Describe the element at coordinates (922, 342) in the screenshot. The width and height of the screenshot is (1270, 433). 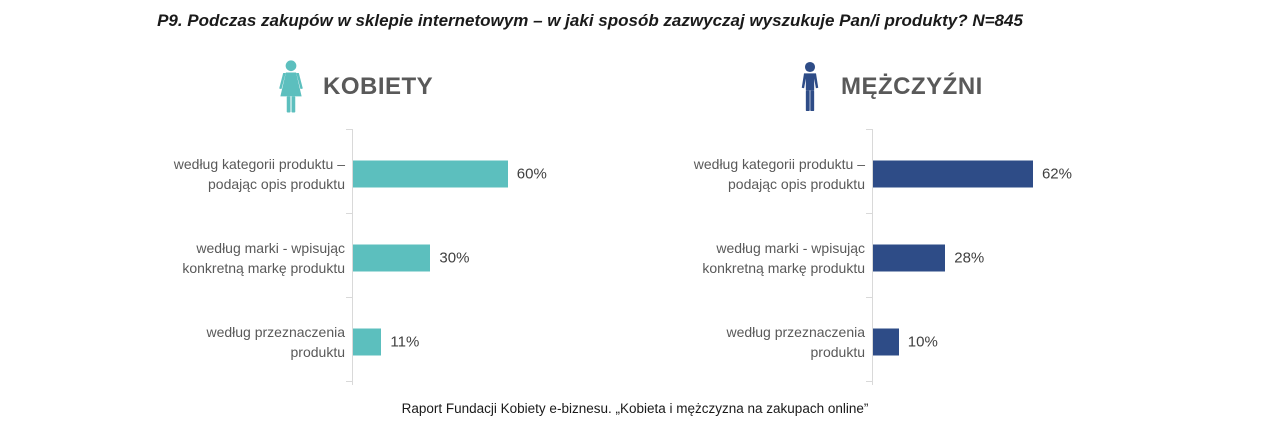
I see `value-label: 10%` at that location.